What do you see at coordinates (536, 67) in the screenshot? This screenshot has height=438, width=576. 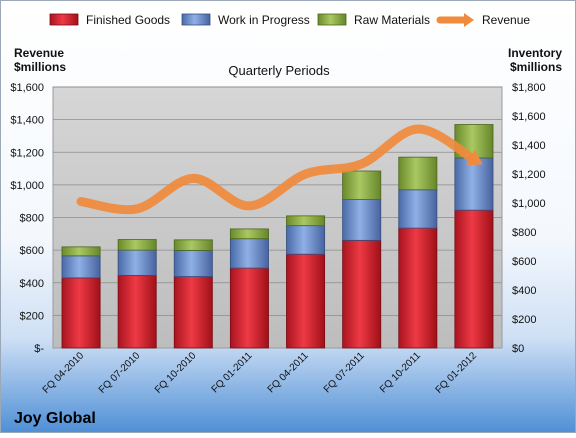 I see `right-axis-label-line-2: $millions` at bounding box center [536, 67].